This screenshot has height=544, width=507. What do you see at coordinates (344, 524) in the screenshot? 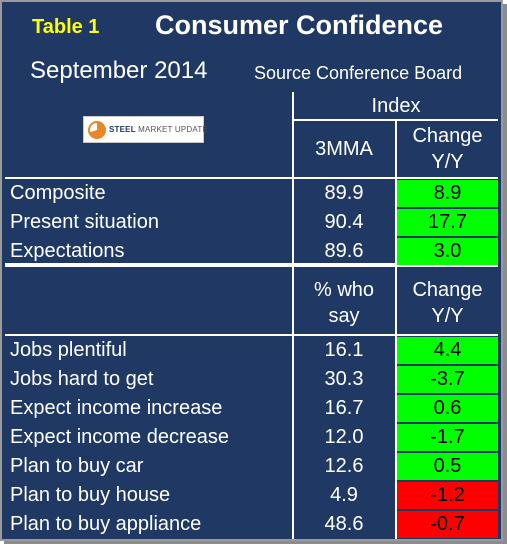
I see `survey-row-value: 48.6` at bounding box center [344, 524].